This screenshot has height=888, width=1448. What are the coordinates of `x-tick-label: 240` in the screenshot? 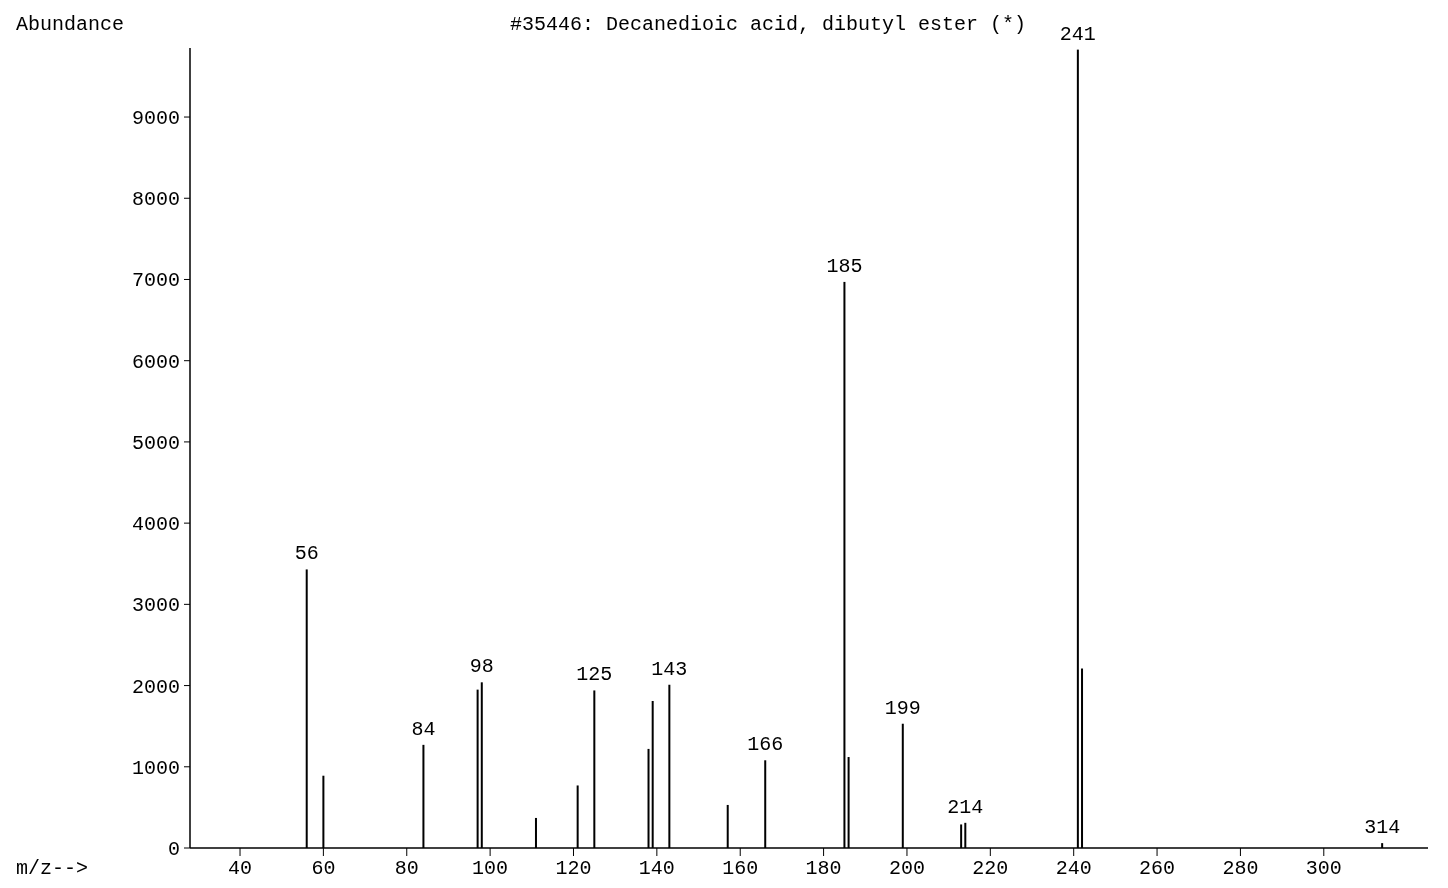 It's located at (1073, 868).